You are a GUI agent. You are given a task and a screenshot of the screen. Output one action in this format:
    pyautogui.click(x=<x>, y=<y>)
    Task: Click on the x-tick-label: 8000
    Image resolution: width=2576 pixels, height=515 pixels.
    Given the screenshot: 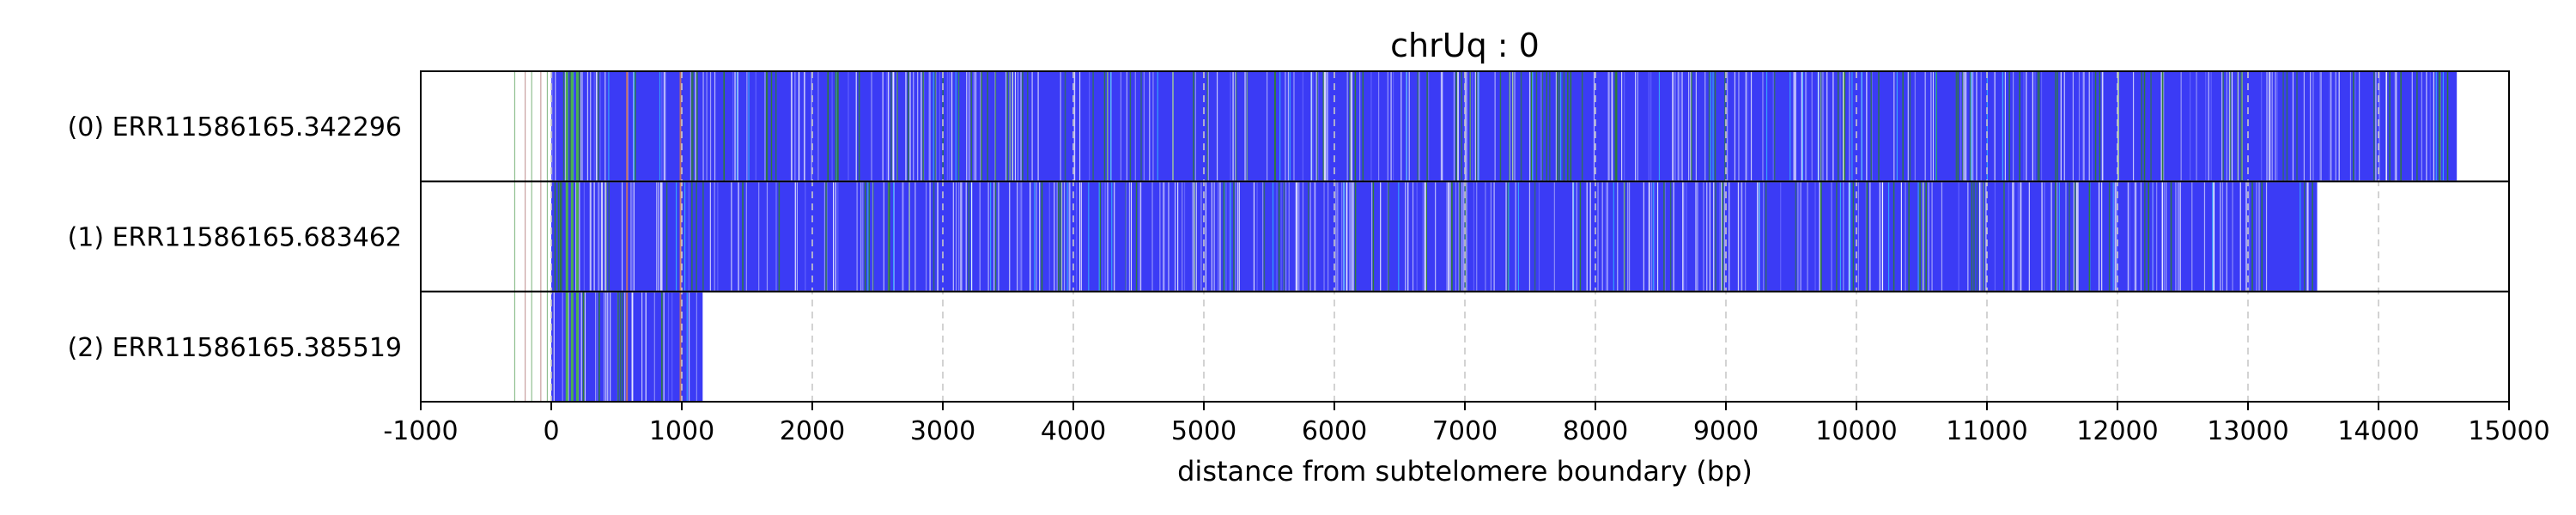 What is the action you would take?
    pyautogui.click(x=1595, y=431)
    